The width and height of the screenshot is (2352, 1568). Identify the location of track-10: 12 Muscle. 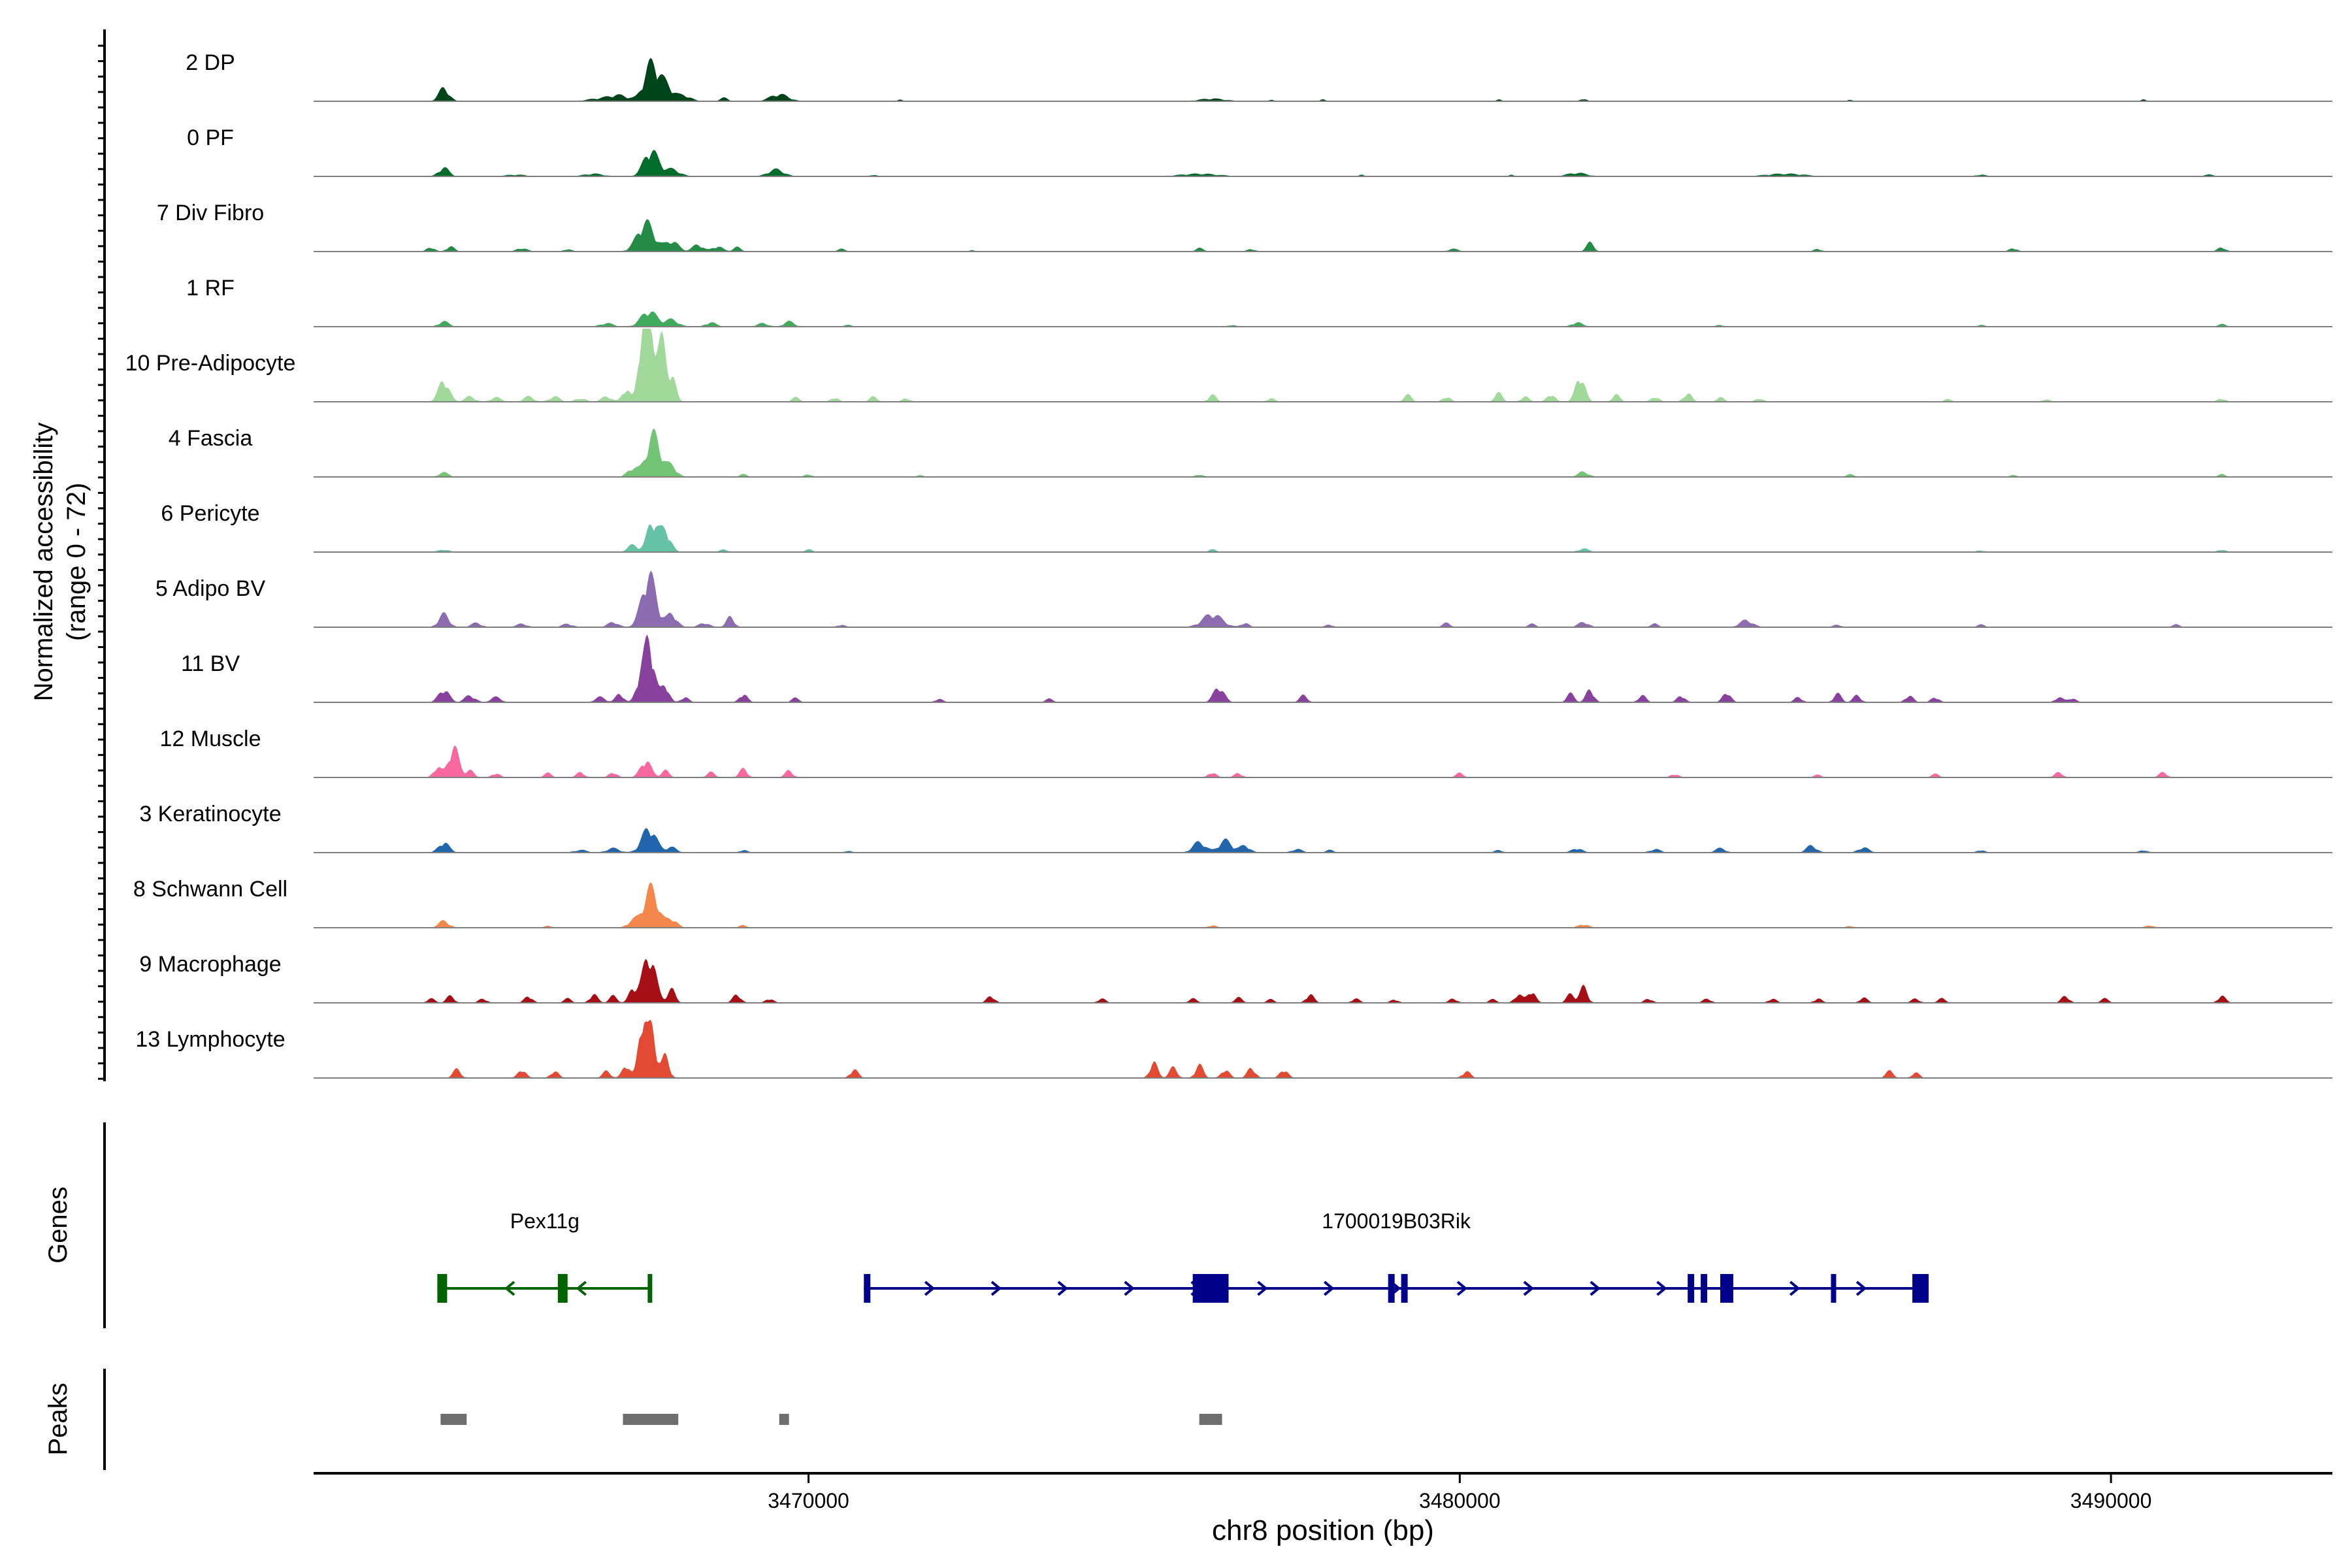
(1246, 752).